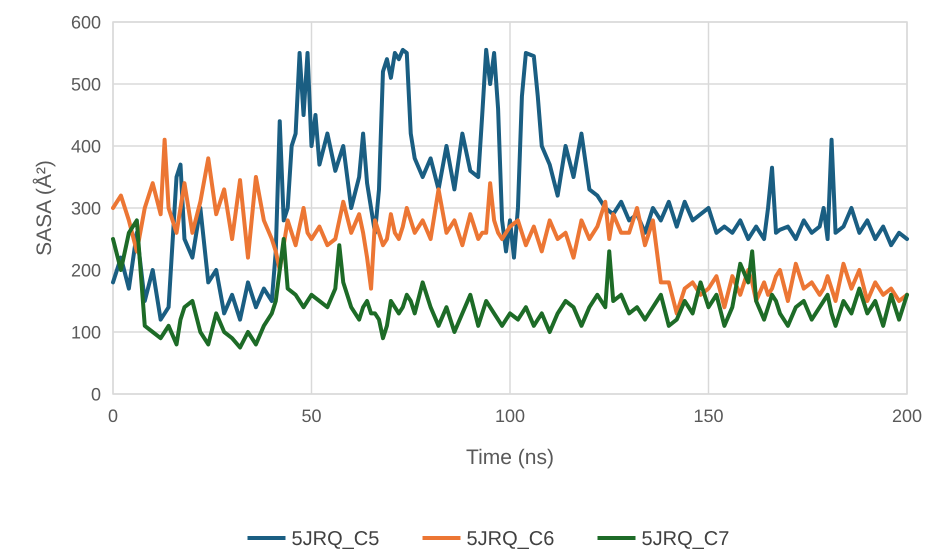 The image size is (935, 557). Describe the element at coordinates (907, 416) in the screenshot. I see `x-tick-label: 200` at that location.